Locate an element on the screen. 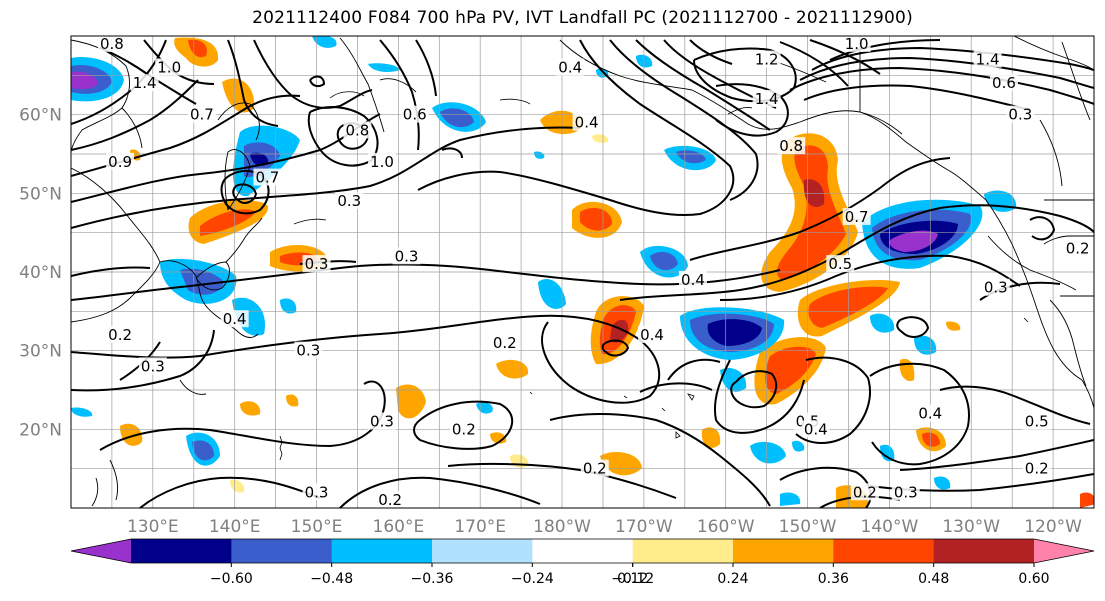 Image resolution: width=1105 pixels, height=601 pixels. longitude-label: 160°W is located at coordinates (726, 527).